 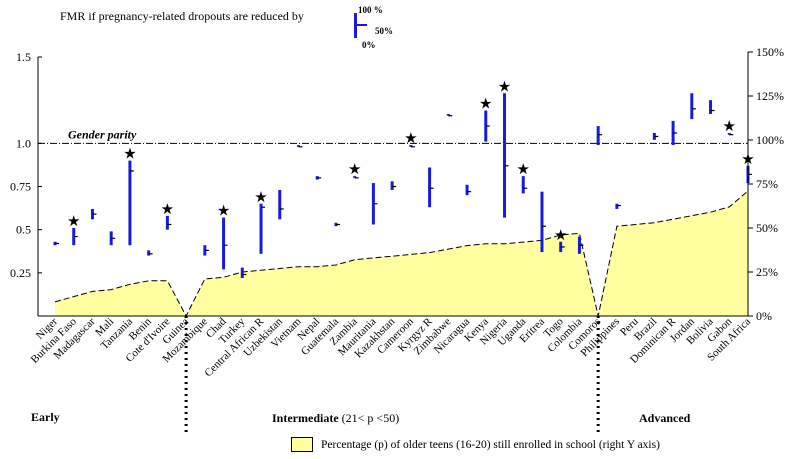 I want to click on right-tick-label-4: 100%, so click(x=770, y=140).